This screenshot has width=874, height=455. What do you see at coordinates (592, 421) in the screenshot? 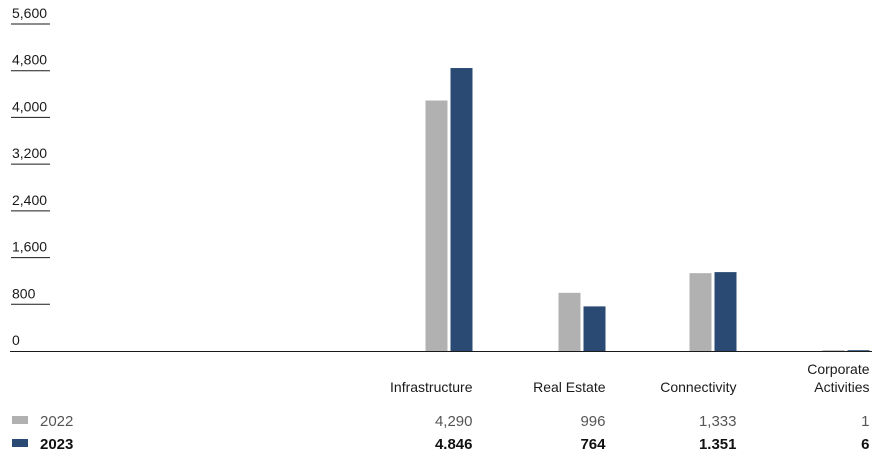
I see `data-value-2022: 996` at bounding box center [592, 421].